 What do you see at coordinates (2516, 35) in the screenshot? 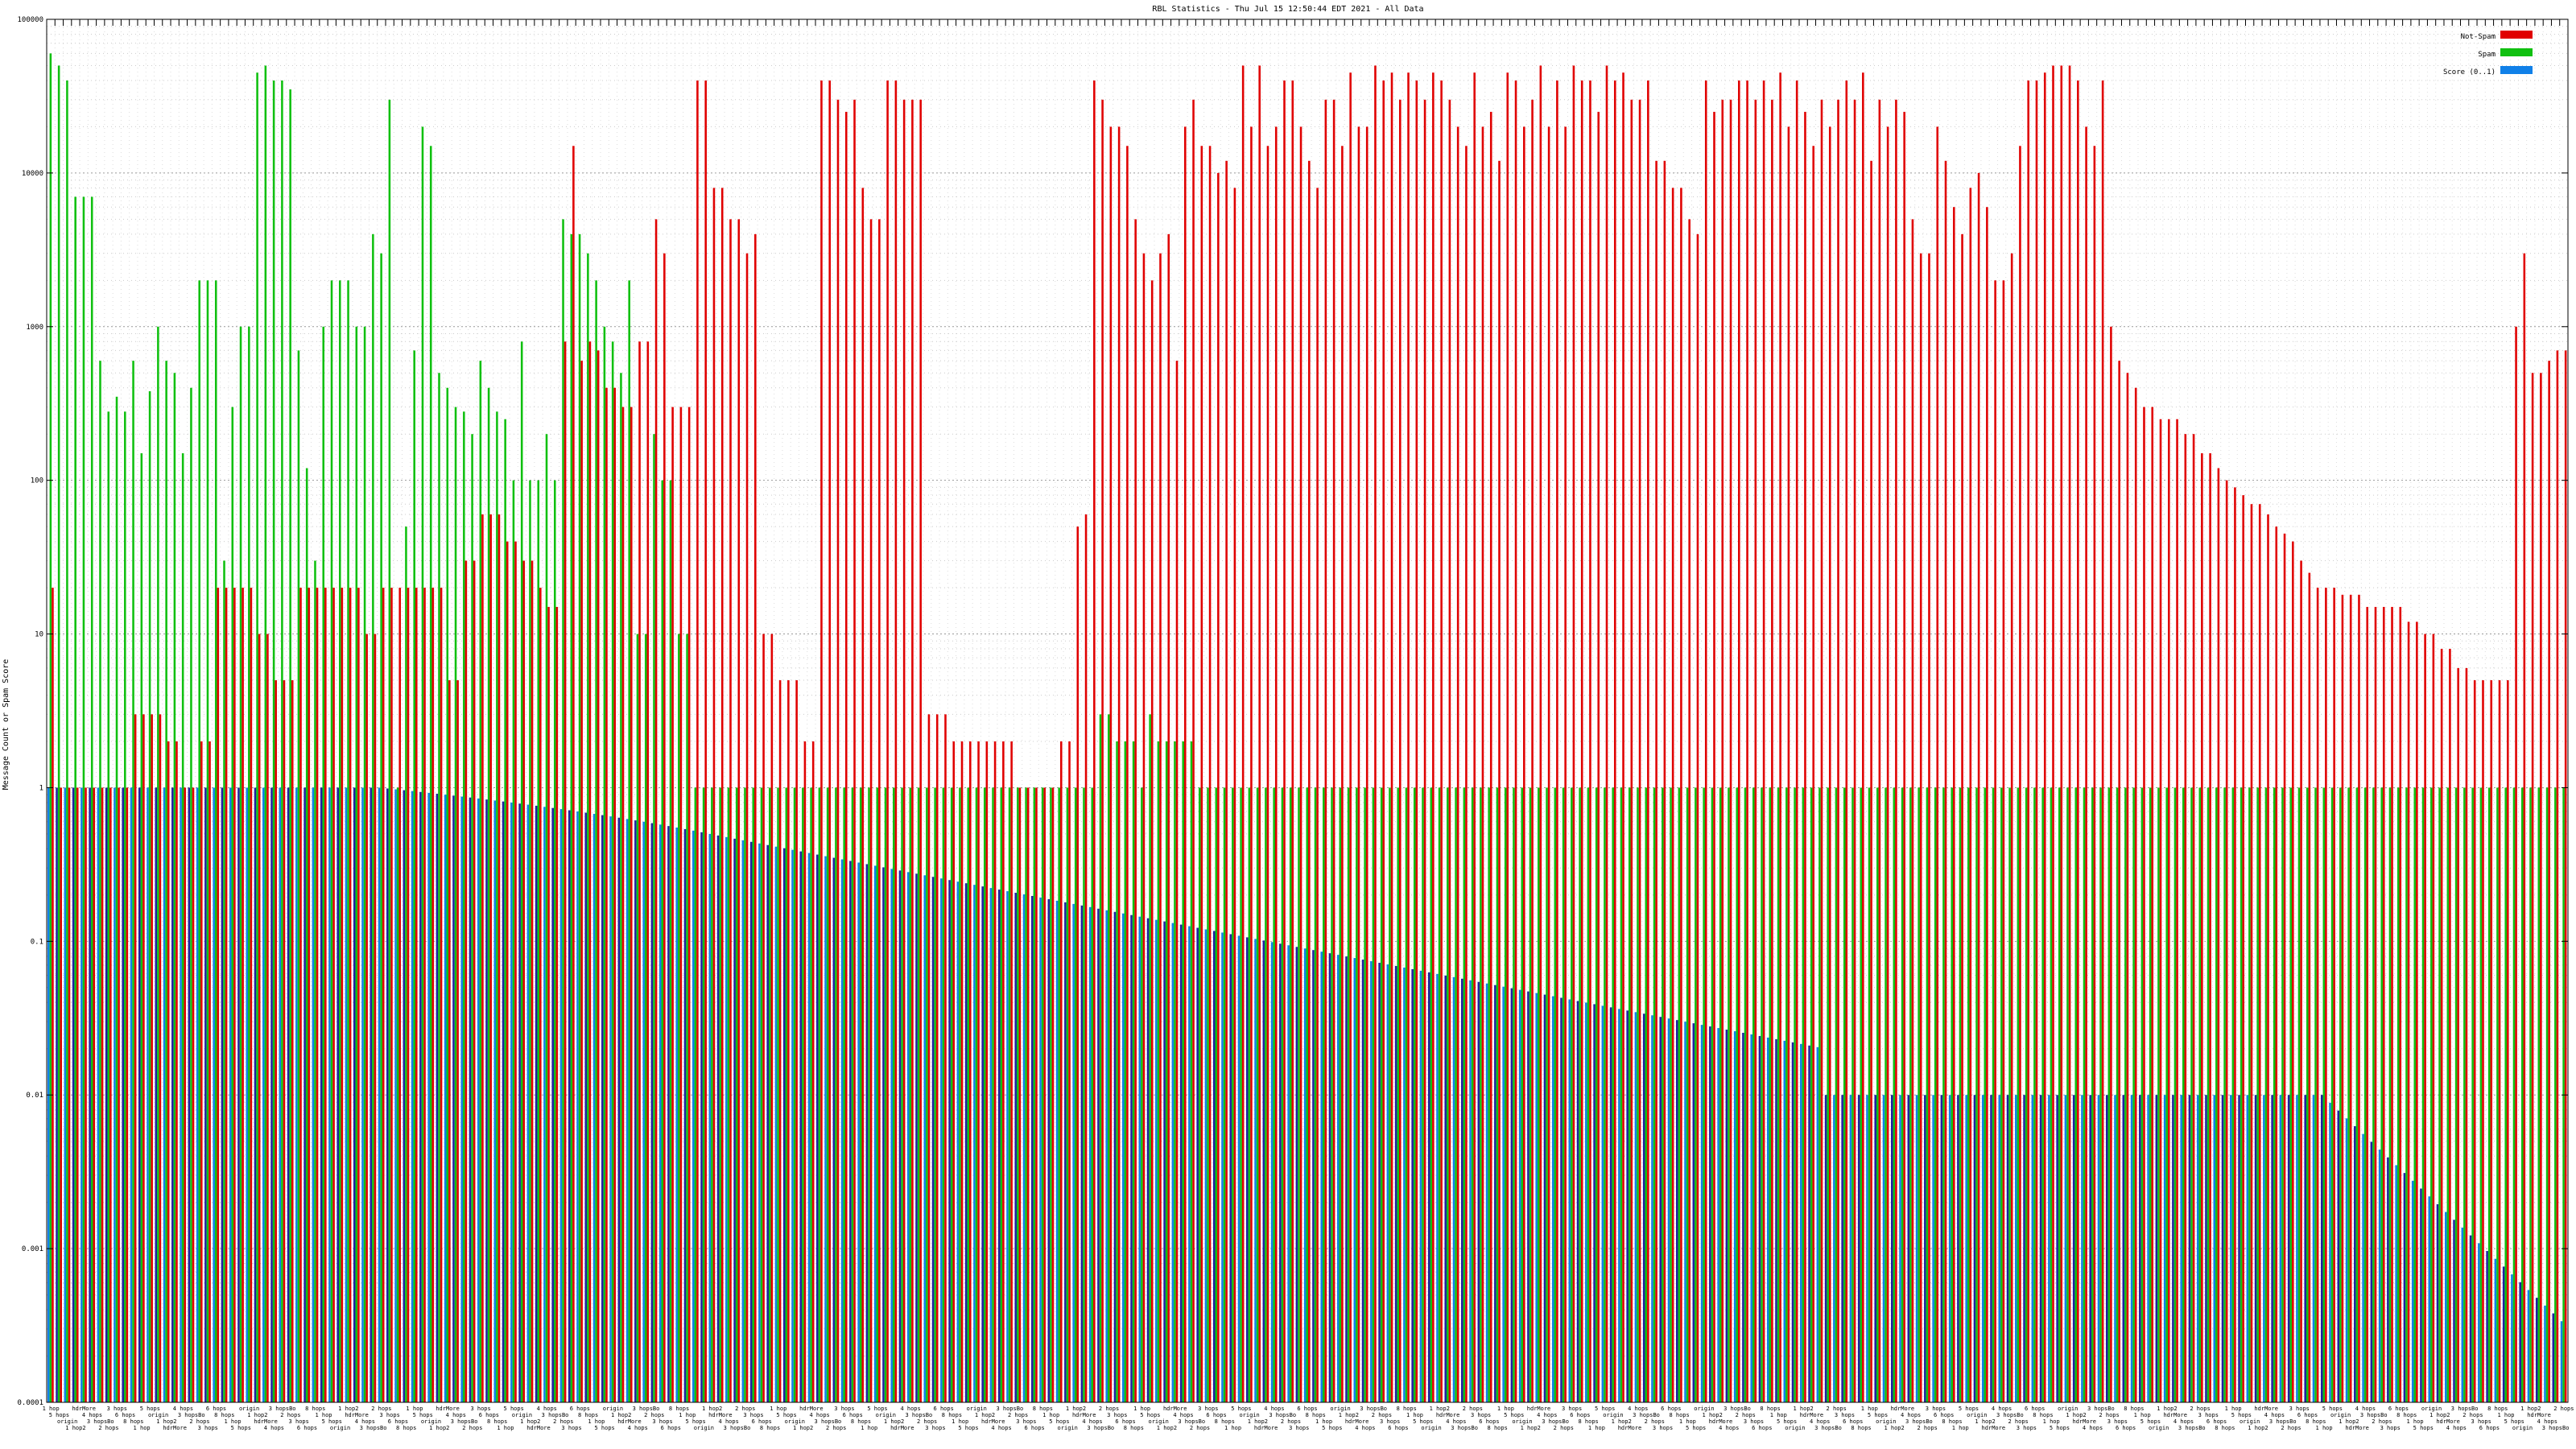
I see `legend-swatch` at bounding box center [2516, 35].